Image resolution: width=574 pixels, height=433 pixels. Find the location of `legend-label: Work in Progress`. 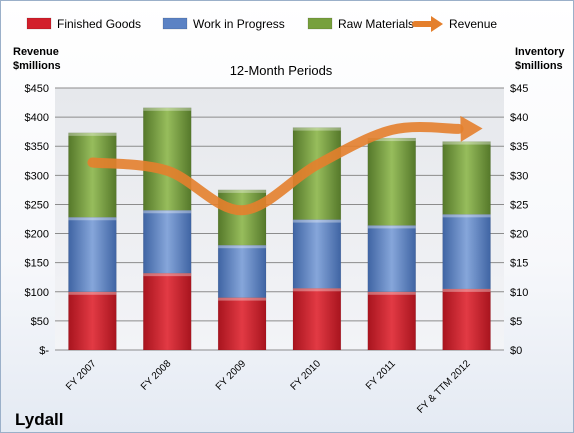

legend-label: Work in Progress is located at coordinates (239, 24).